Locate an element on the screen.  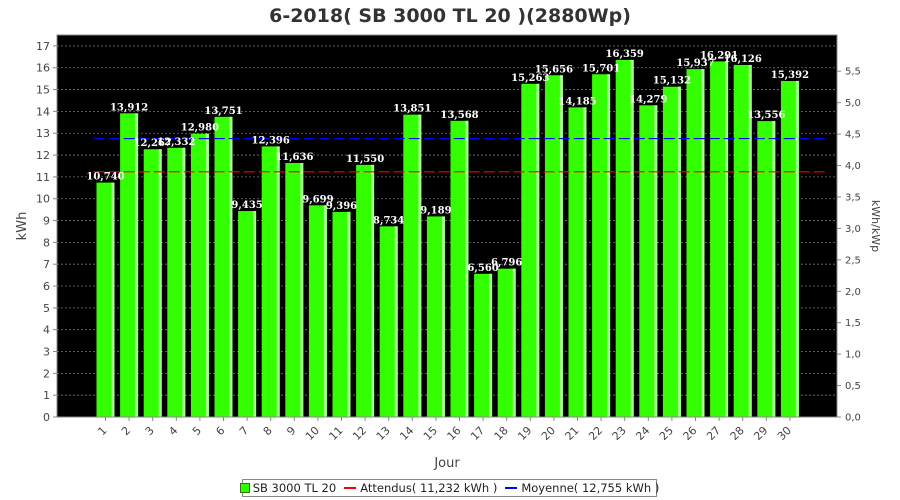
x-tick-label: 27 is located at coordinates (713, 433).